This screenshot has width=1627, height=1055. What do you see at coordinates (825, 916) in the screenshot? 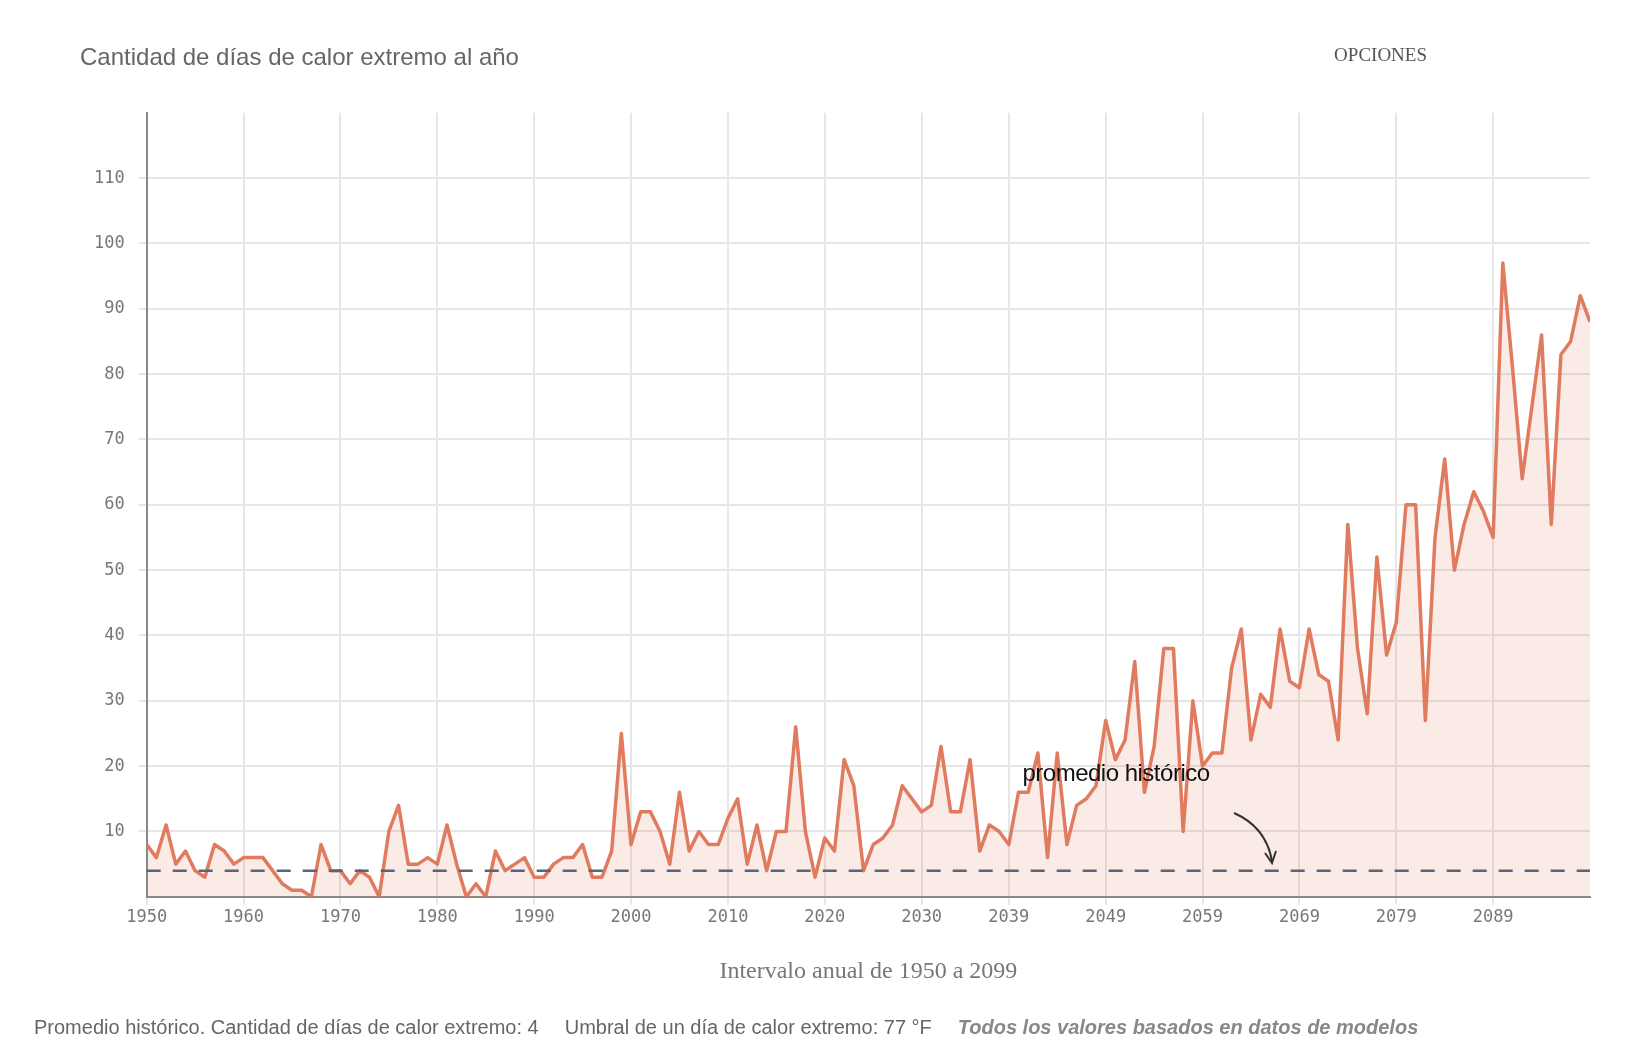
I see `x-tick-label: 2020` at bounding box center [825, 916].